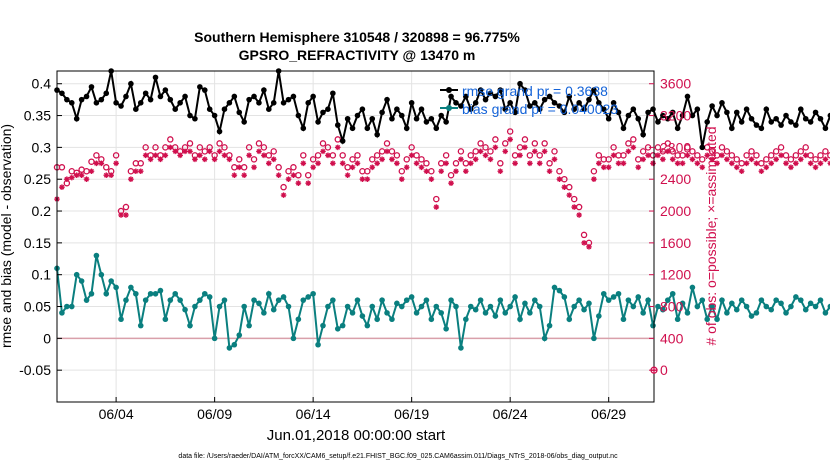 The height and width of the screenshot is (470, 830). I want to click on y-right-tick-label: 1200, so click(675, 275).